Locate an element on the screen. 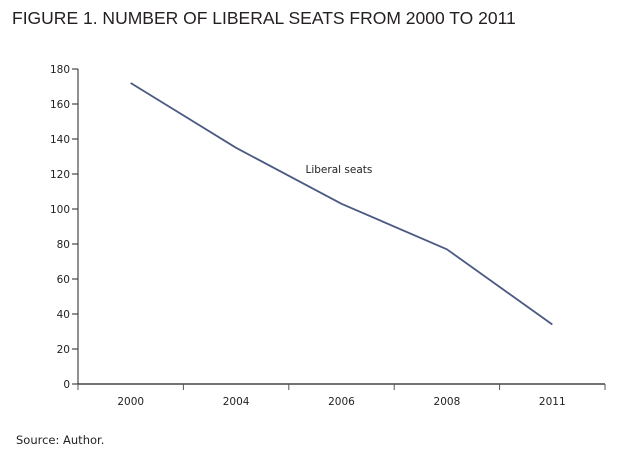 The width and height of the screenshot is (643, 454). source-note: Source: Author. is located at coordinates (60, 440).